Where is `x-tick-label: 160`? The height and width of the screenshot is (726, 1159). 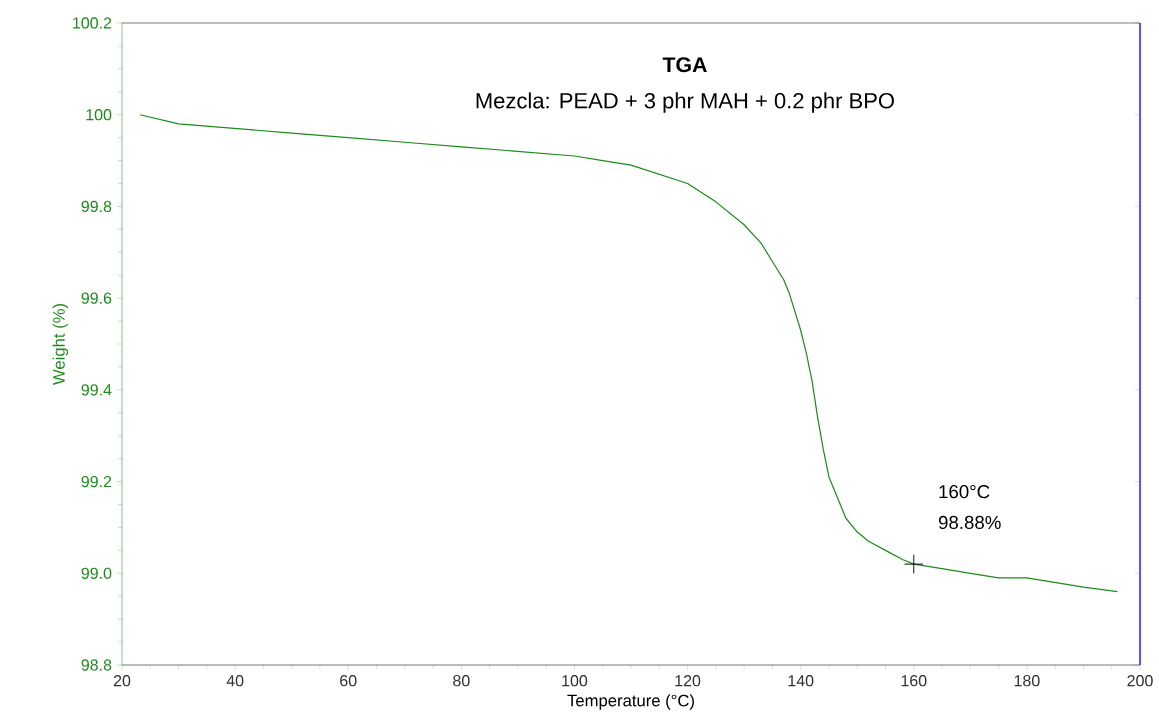
x-tick-label: 160 is located at coordinates (914, 681).